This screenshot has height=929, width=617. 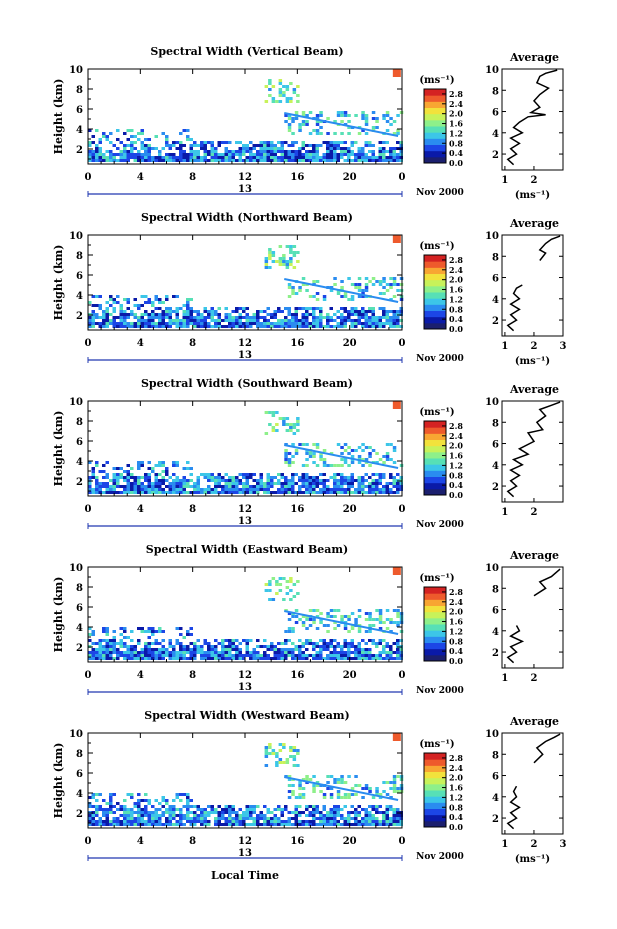 I want to click on heatmap-cells, so click(x=246, y=618).